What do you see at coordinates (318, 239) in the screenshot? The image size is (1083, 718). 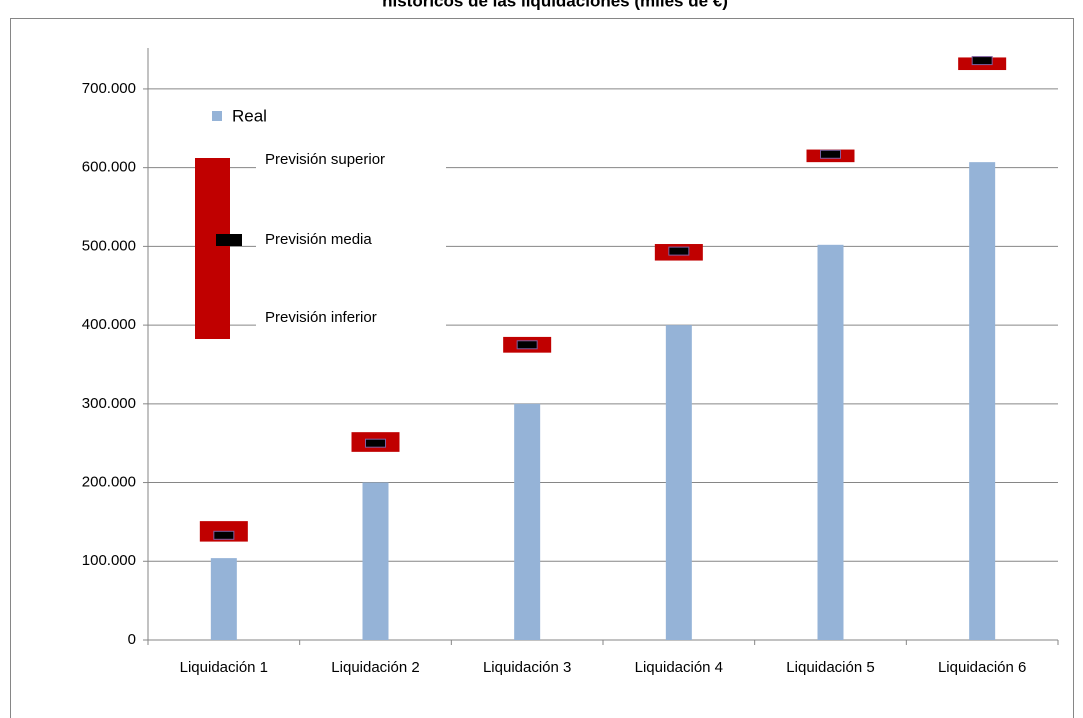 I see `legend-label: Previsión media` at bounding box center [318, 239].